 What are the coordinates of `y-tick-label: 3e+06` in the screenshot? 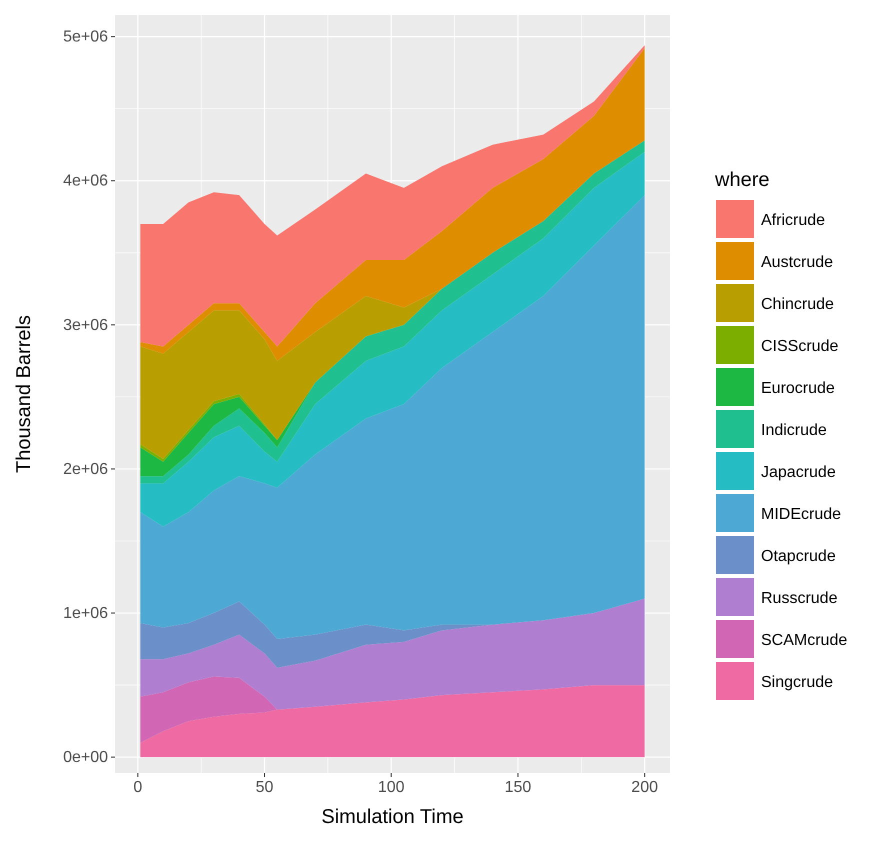 It's located at (85, 325).